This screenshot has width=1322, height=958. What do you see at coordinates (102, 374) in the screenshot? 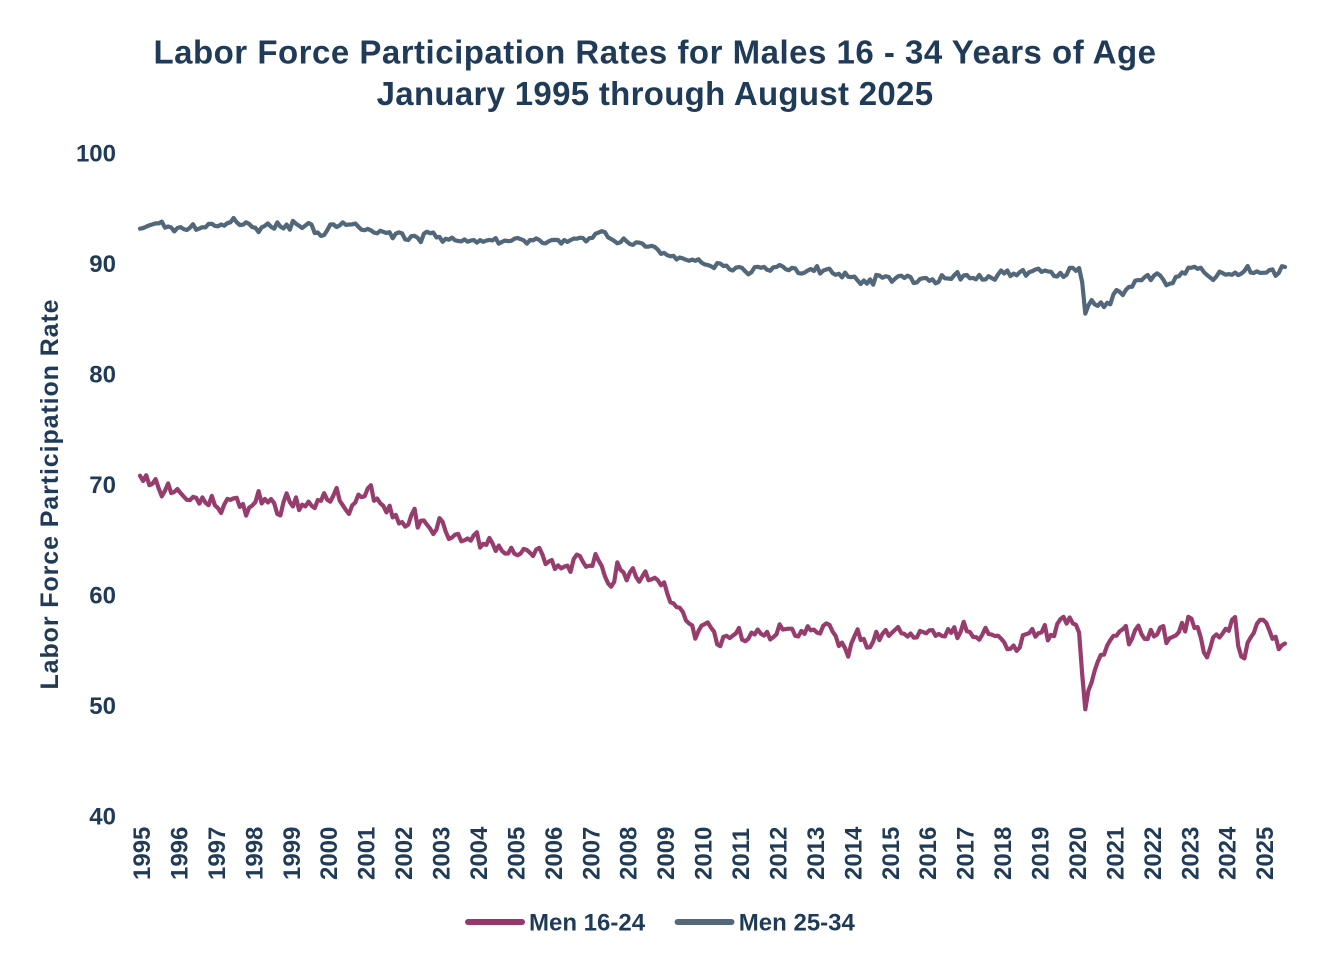
I see `svg-text: 80` at bounding box center [102, 374].